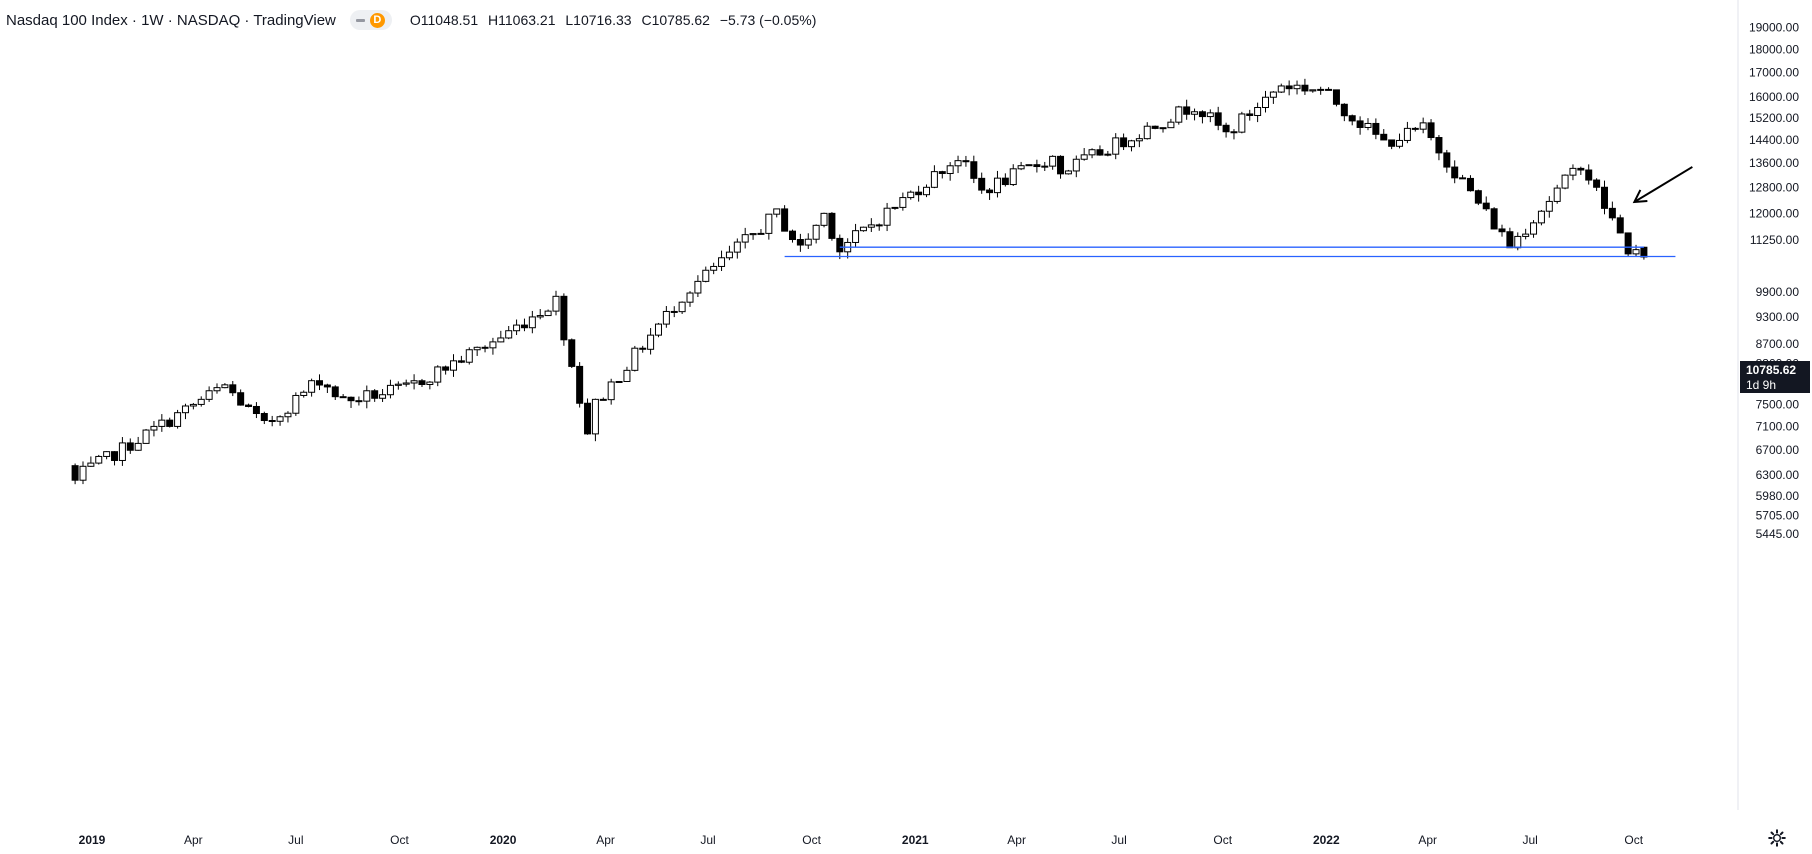 The width and height of the screenshot is (1812, 854). I want to click on market-status-badge: D, so click(370, 20).